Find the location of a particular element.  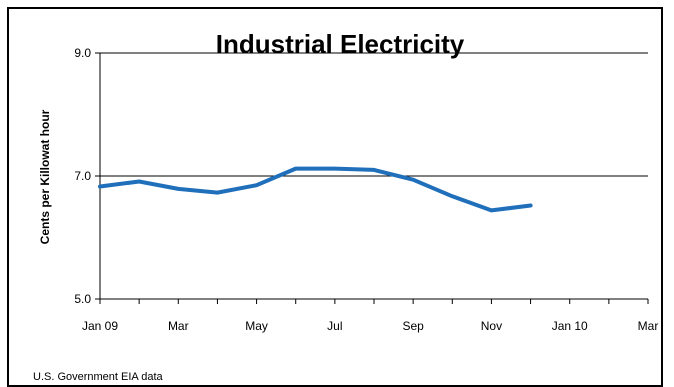

y-tick-label: 5.0 is located at coordinates (82, 299).